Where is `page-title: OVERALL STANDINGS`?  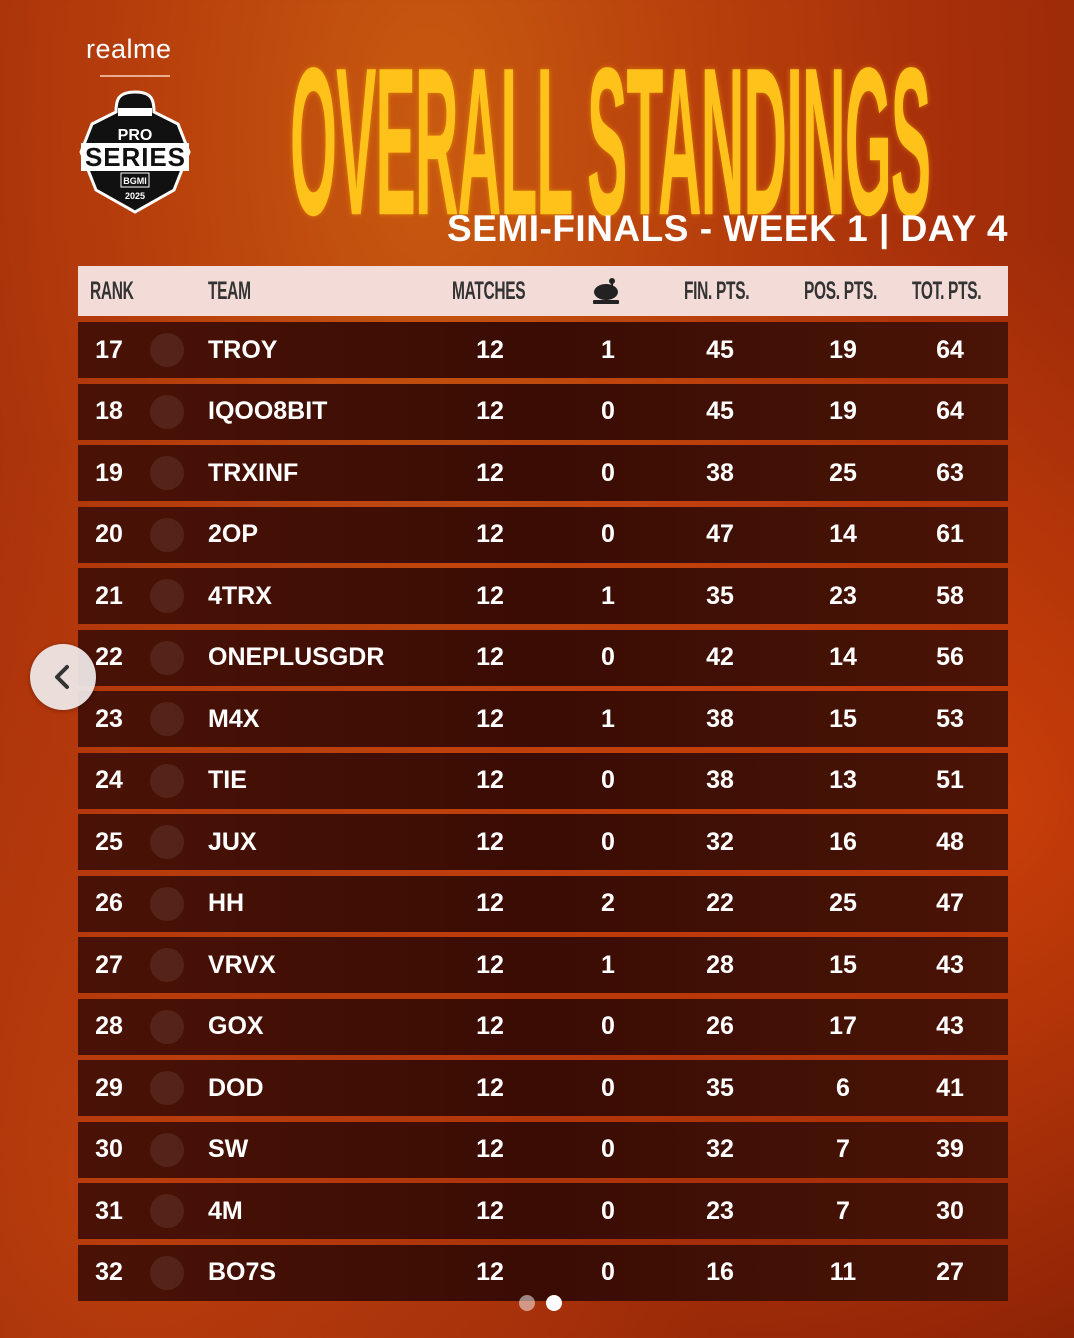
page-title: OVERALL STANDINGS is located at coordinates (610, 141).